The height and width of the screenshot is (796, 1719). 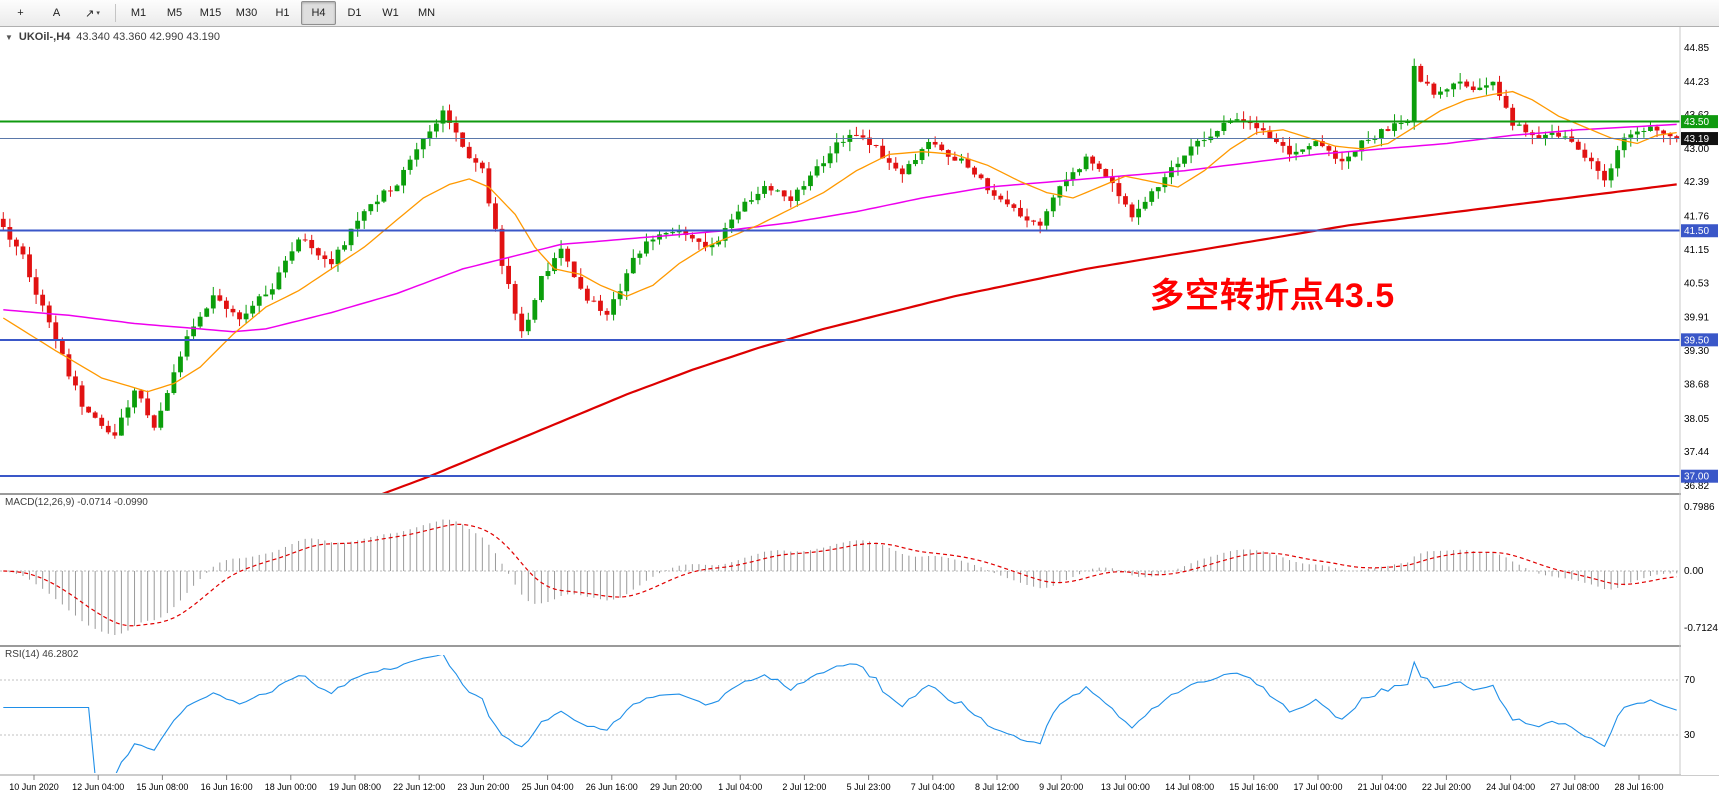 What do you see at coordinates (1189, 787) in the screenshot?
I see `time-axis-label: 14 Jul 08:00` at bounding box center [1189, 787].